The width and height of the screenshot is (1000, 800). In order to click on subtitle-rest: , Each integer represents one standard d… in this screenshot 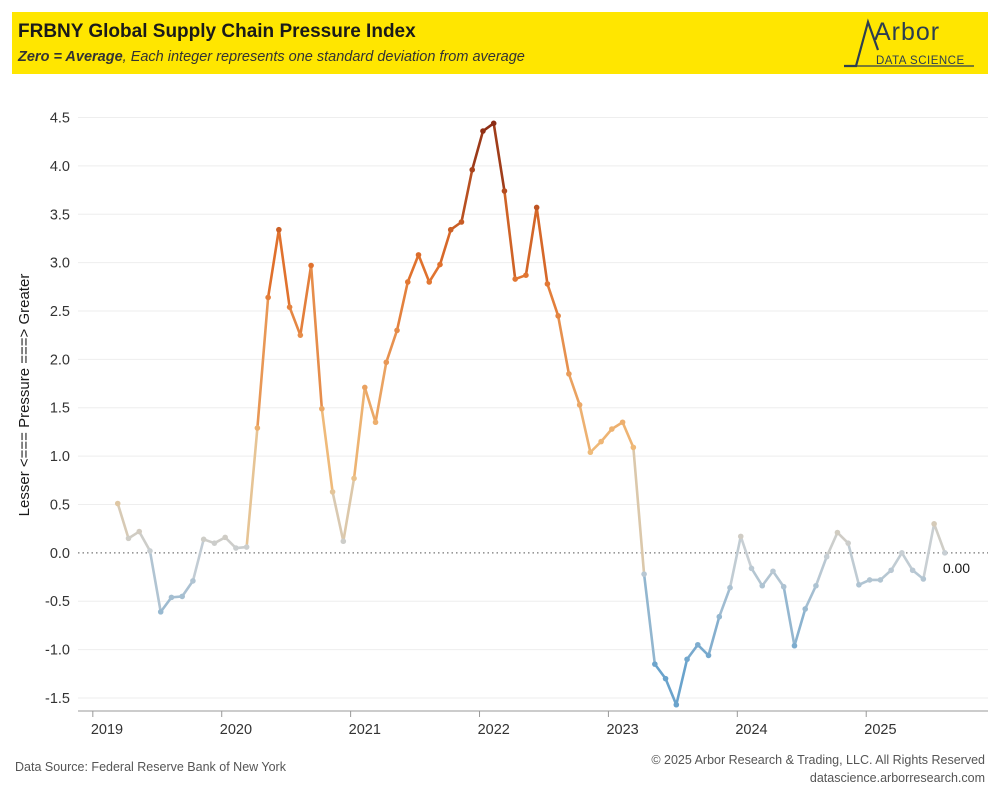, I will do `click(323, 57)`.